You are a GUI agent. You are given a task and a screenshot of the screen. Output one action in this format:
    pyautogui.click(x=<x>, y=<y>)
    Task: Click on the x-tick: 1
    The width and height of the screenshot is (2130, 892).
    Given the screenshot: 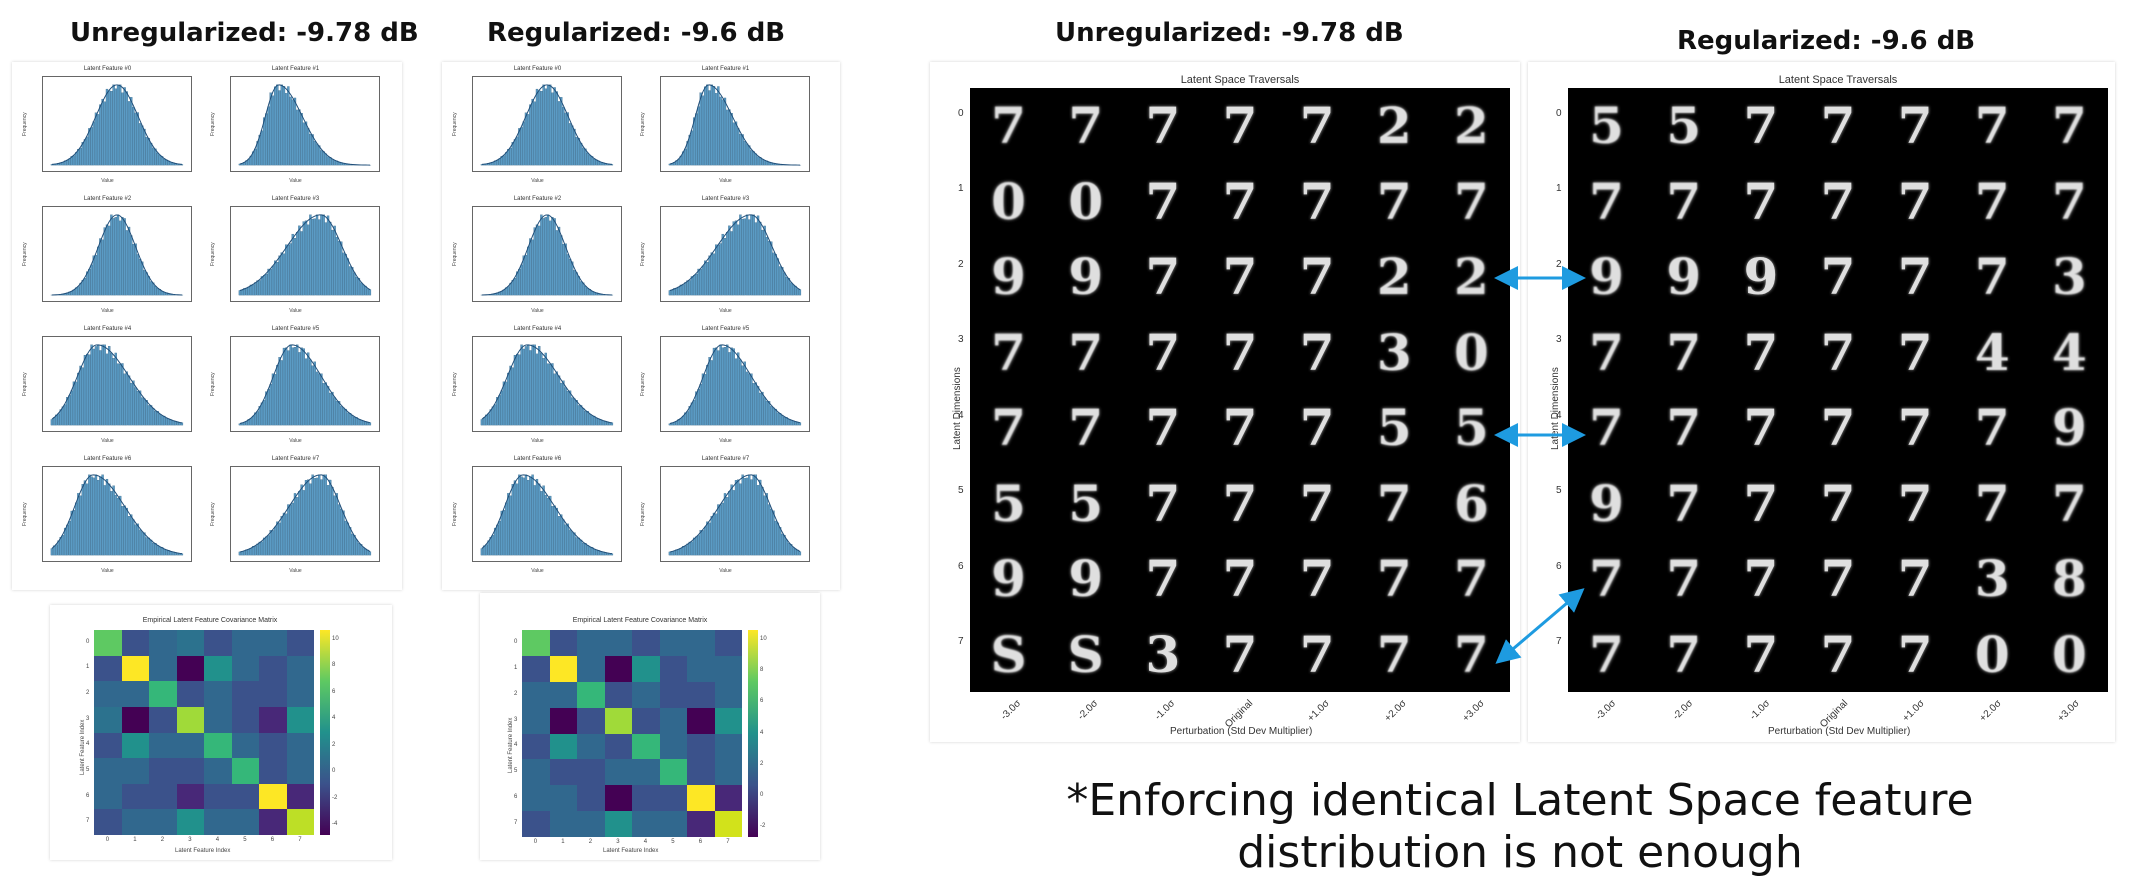 What is the action you would take?
    pyautogui.click(x=563, y=842)
    